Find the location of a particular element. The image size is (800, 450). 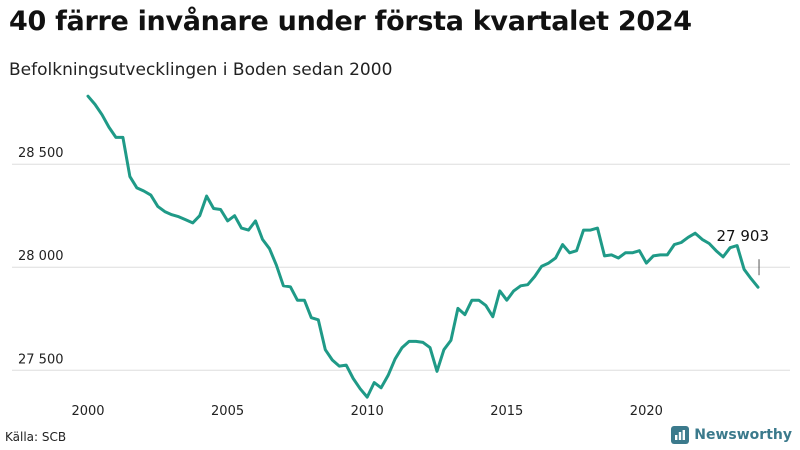

brand-logo: Newsworthy is located at coordinates (731, 435).